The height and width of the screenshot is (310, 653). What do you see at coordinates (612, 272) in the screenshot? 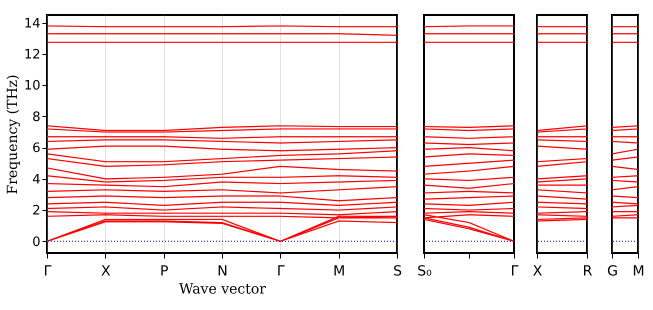
I see `x-tick-label: G` at bounding box center [612, 272].